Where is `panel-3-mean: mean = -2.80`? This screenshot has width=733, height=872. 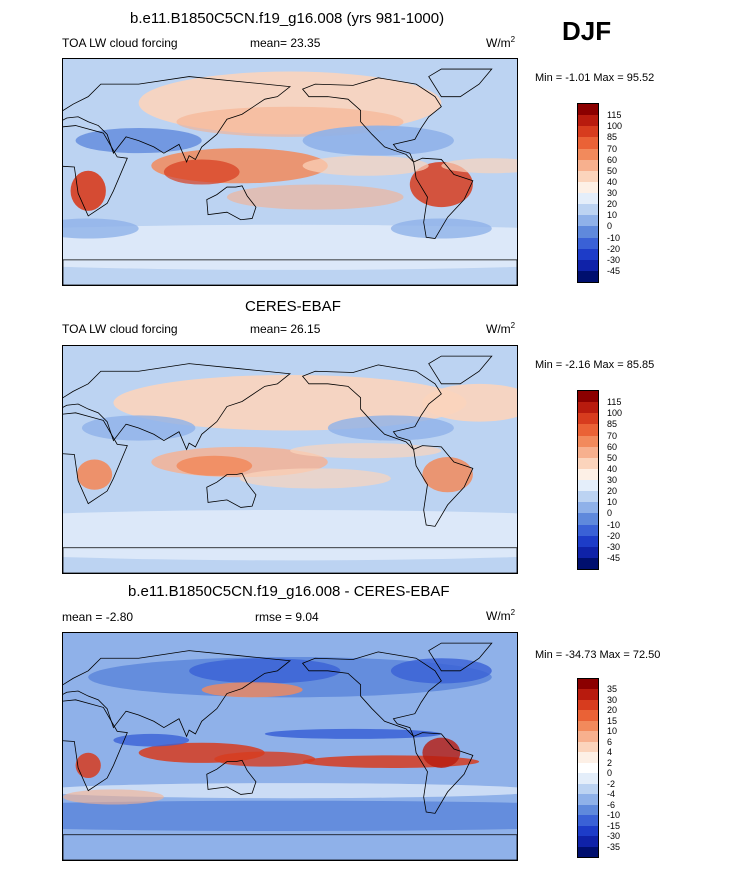 panel-3-mean: mean = -2.80 is located at coordinates (98, 617).